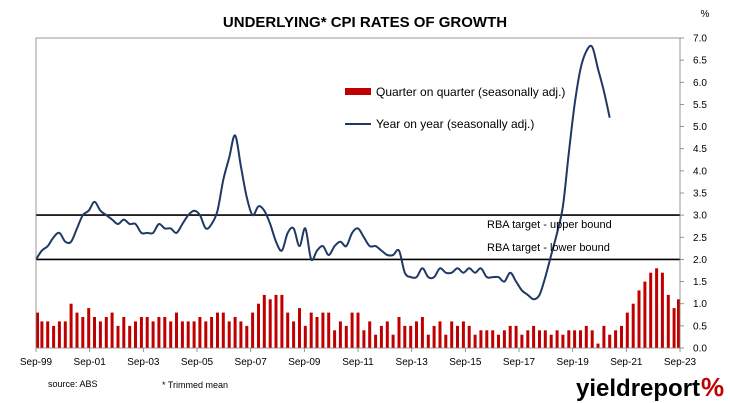 The width and height of the screenshot is (730, 403). What do you see at coordinates (705, 14) in the screenshot?
I see `y-axis-unit: %` at bounding box center [705, 14].